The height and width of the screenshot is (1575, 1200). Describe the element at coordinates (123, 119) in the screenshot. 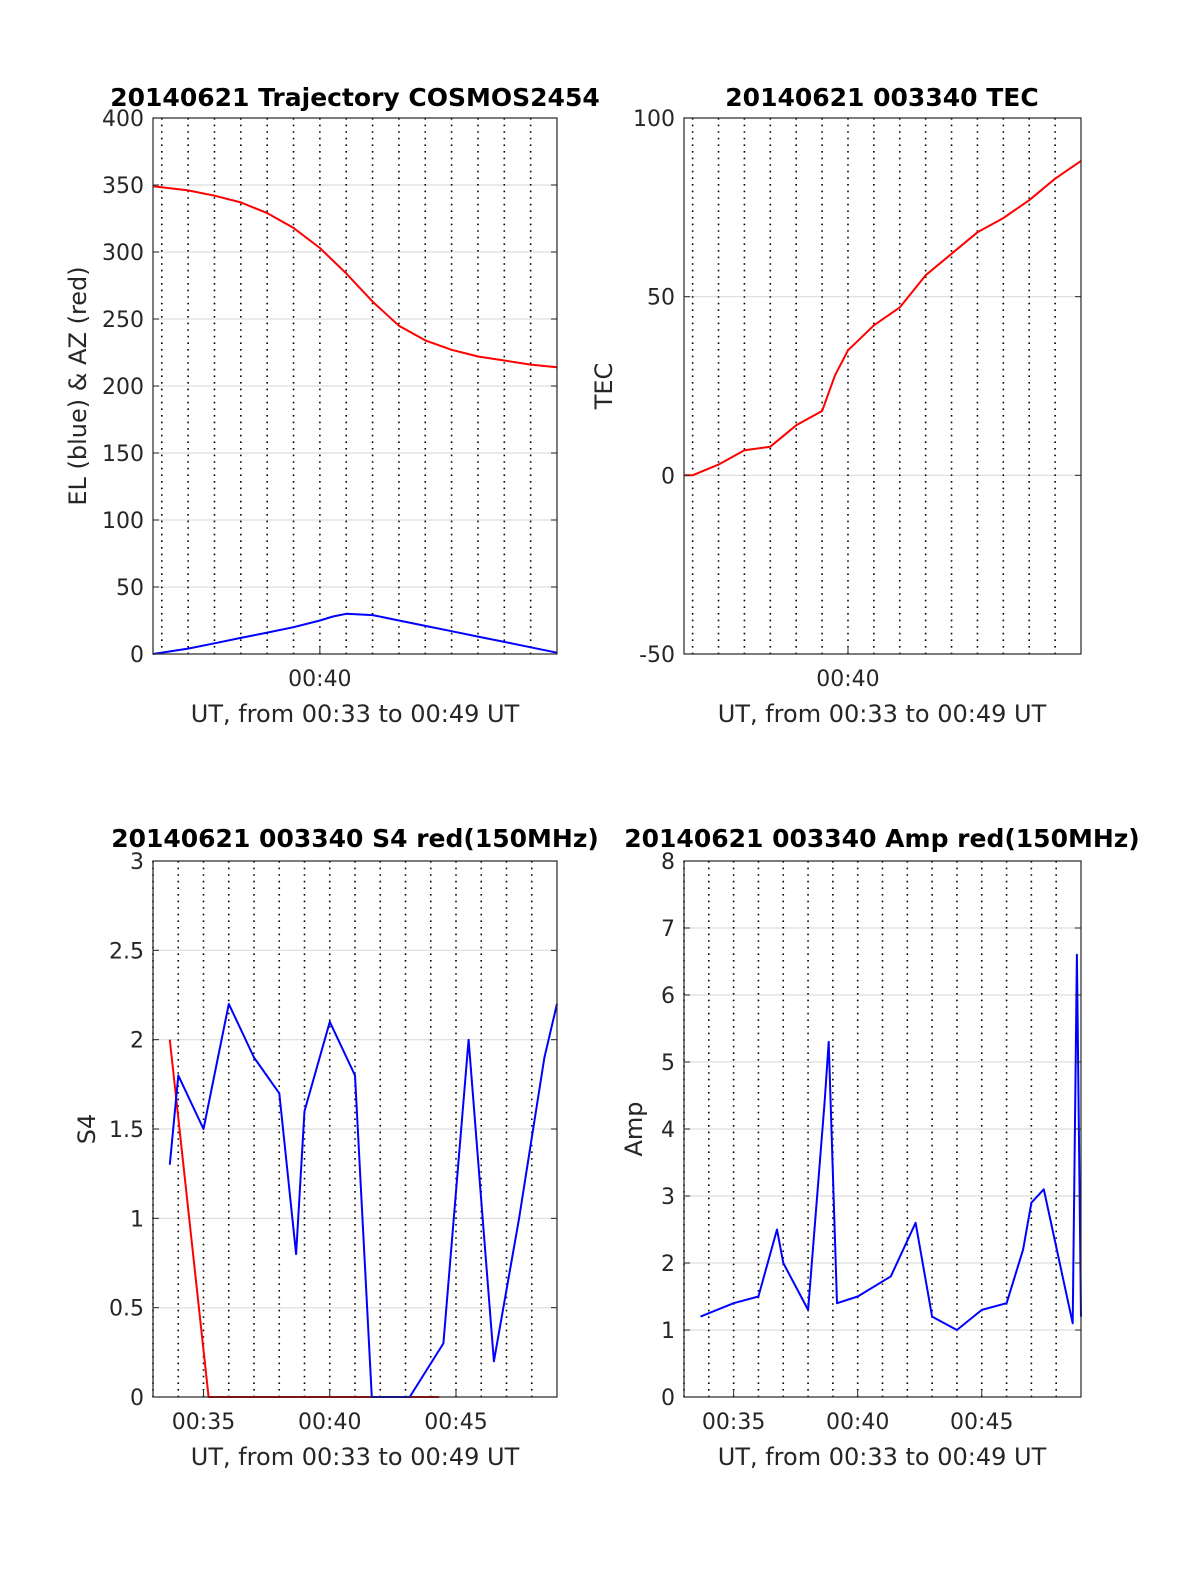

I see `ytick-label: 400` at that location.